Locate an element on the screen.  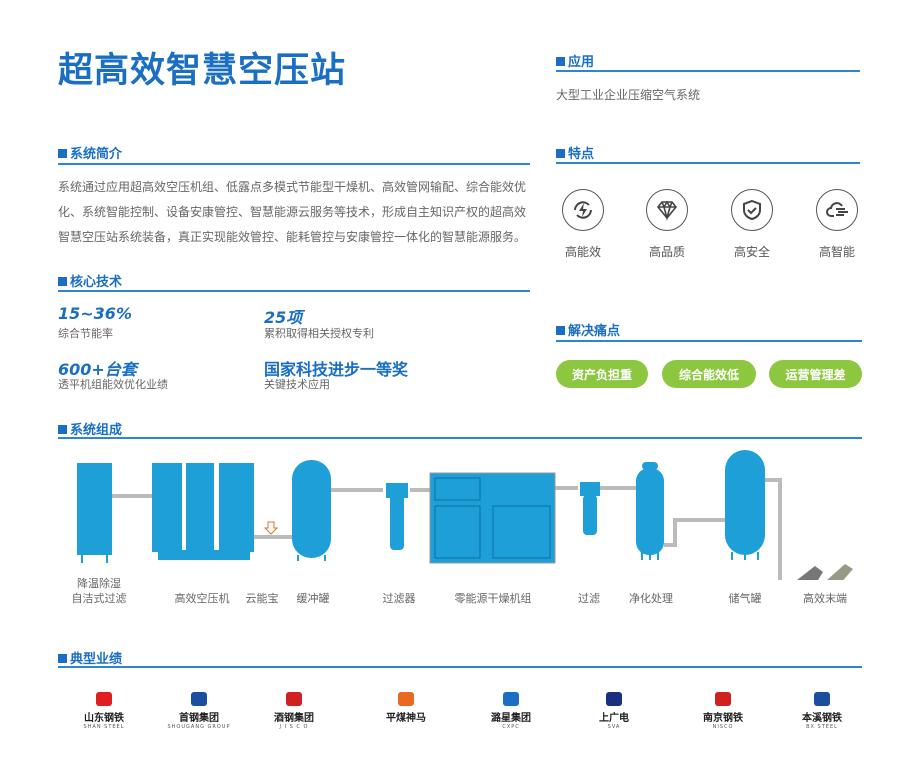
stat-label: 关键技术应用 is located at coordinates (297, 384).